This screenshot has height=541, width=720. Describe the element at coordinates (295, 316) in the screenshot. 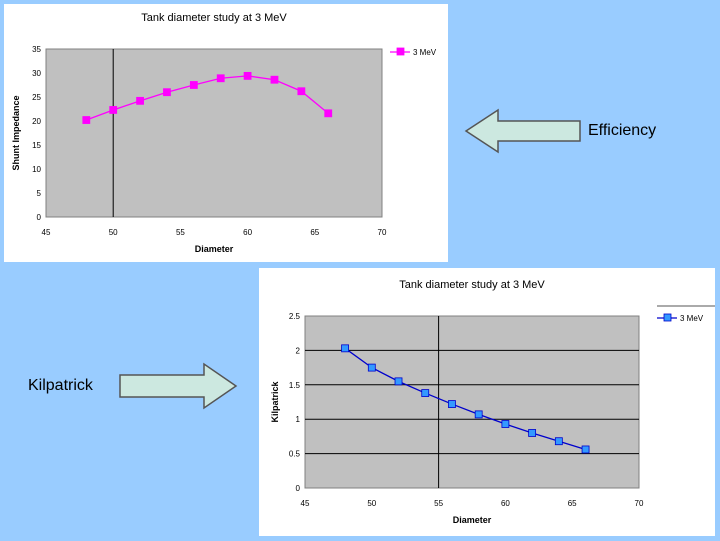

I see `y-tick-label: 2.5` at that location.